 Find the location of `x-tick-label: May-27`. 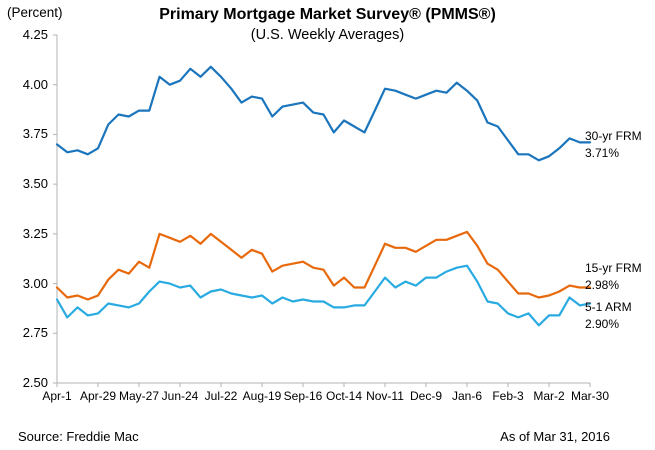

x-tick-label: May-27 is located at coordinates (138, 396).